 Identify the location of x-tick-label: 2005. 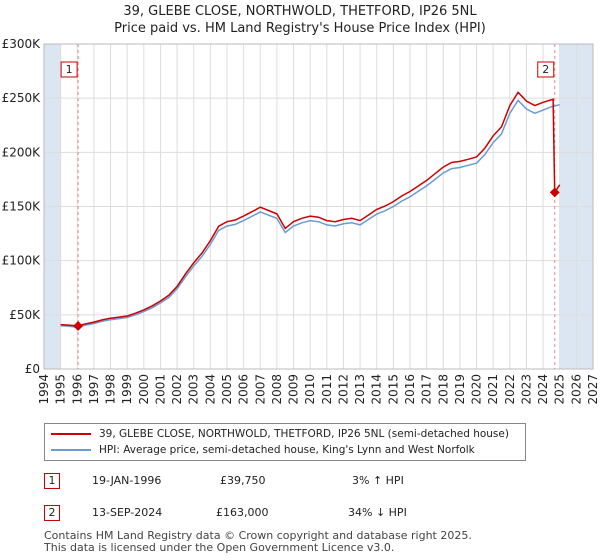
(227, 389).